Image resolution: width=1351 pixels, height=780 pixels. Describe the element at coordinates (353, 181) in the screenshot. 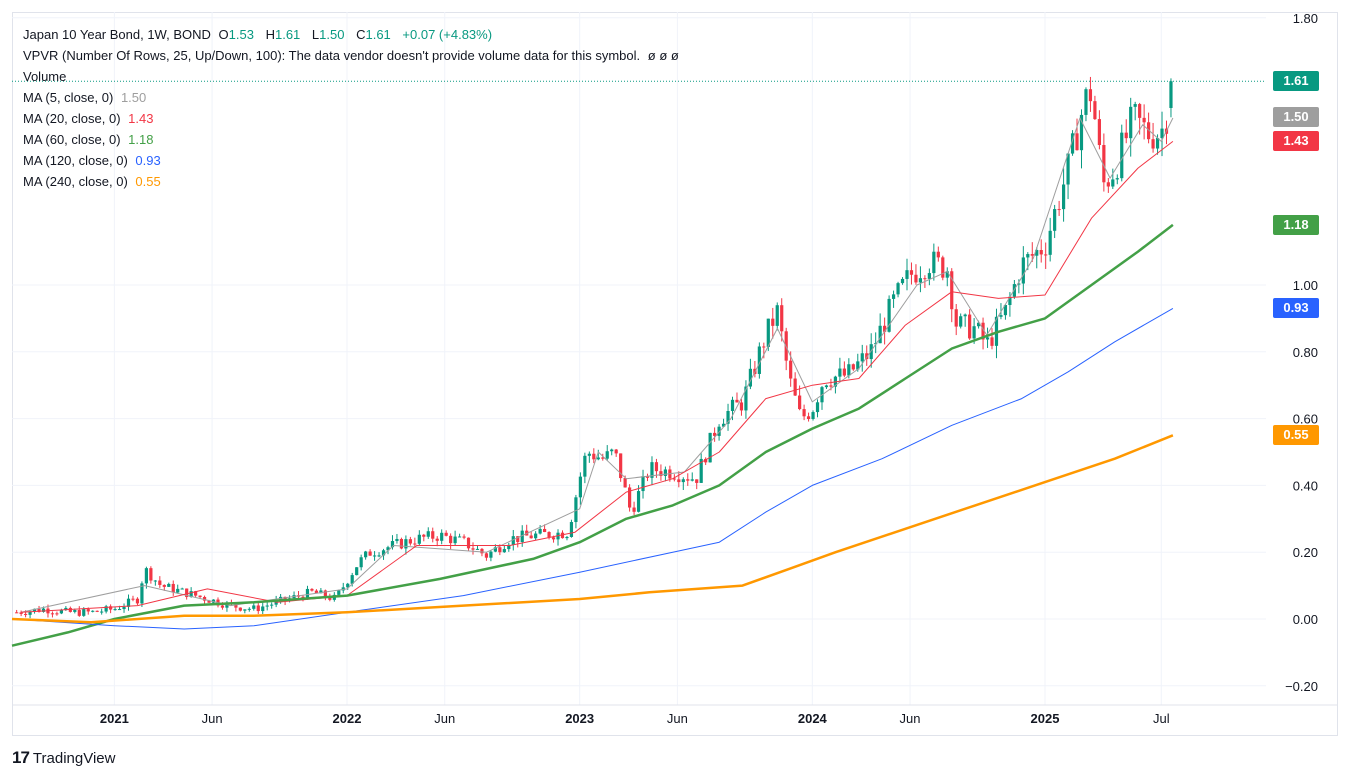

I see `ma240-row: MA (240, close, 0) 0.55` at that location.